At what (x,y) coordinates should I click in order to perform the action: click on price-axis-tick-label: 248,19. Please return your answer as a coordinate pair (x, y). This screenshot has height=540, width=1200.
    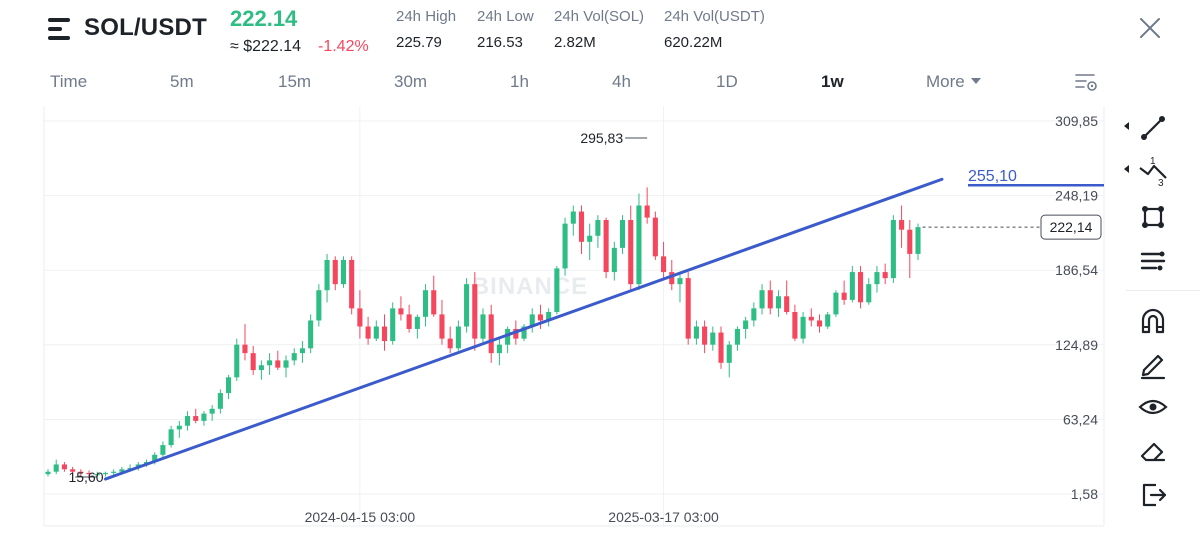
    Looking at the image, I should click on (1076, 196).